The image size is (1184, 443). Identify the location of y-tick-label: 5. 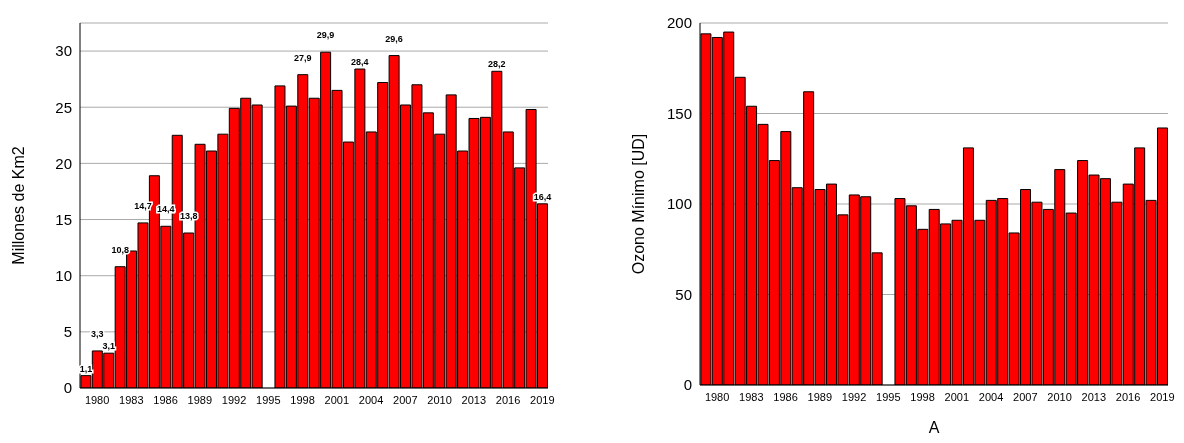
(67, 332).